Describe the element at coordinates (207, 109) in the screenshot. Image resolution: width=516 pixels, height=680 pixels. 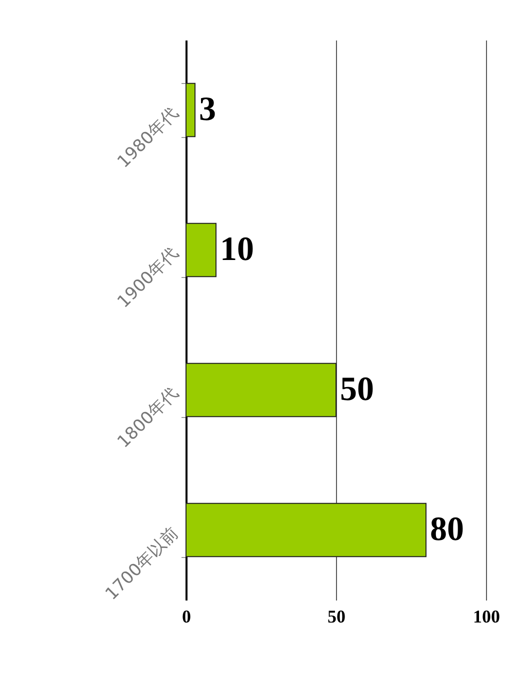
I see `data-label: 3` at that location.